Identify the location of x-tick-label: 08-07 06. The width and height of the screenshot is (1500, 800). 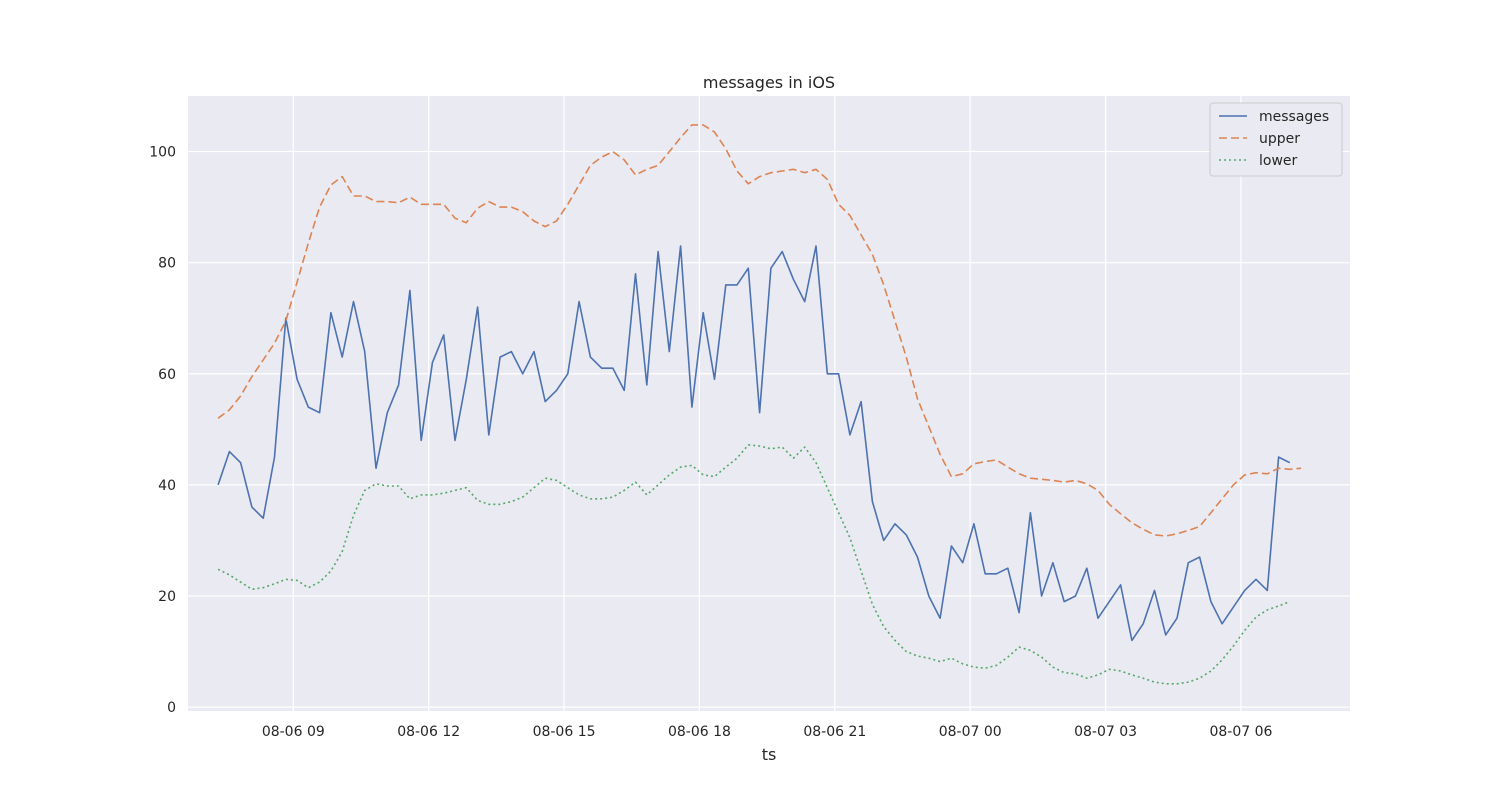
(1240, 732).